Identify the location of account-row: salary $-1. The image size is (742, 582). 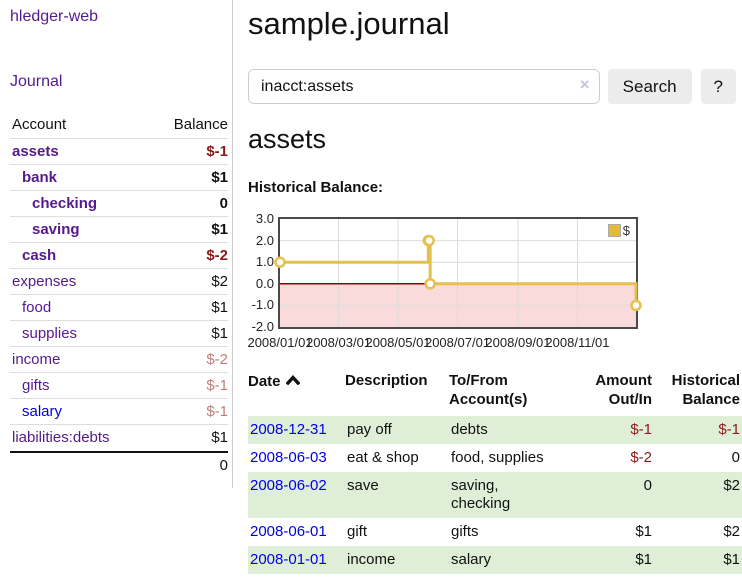
(119, 411).